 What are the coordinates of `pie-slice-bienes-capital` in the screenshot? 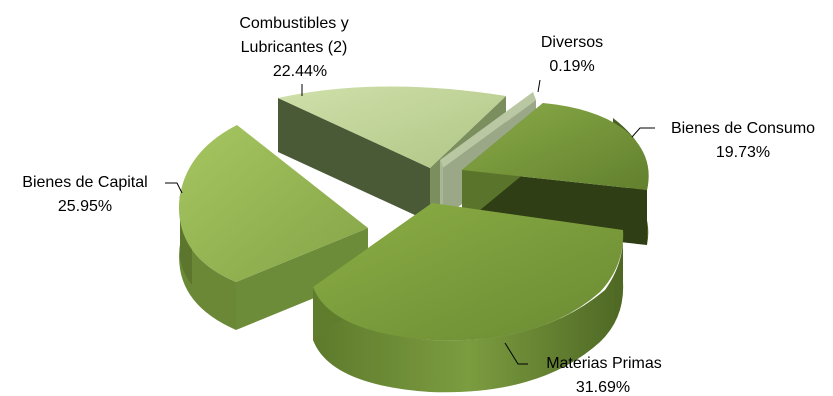 It's located at (273, 227).